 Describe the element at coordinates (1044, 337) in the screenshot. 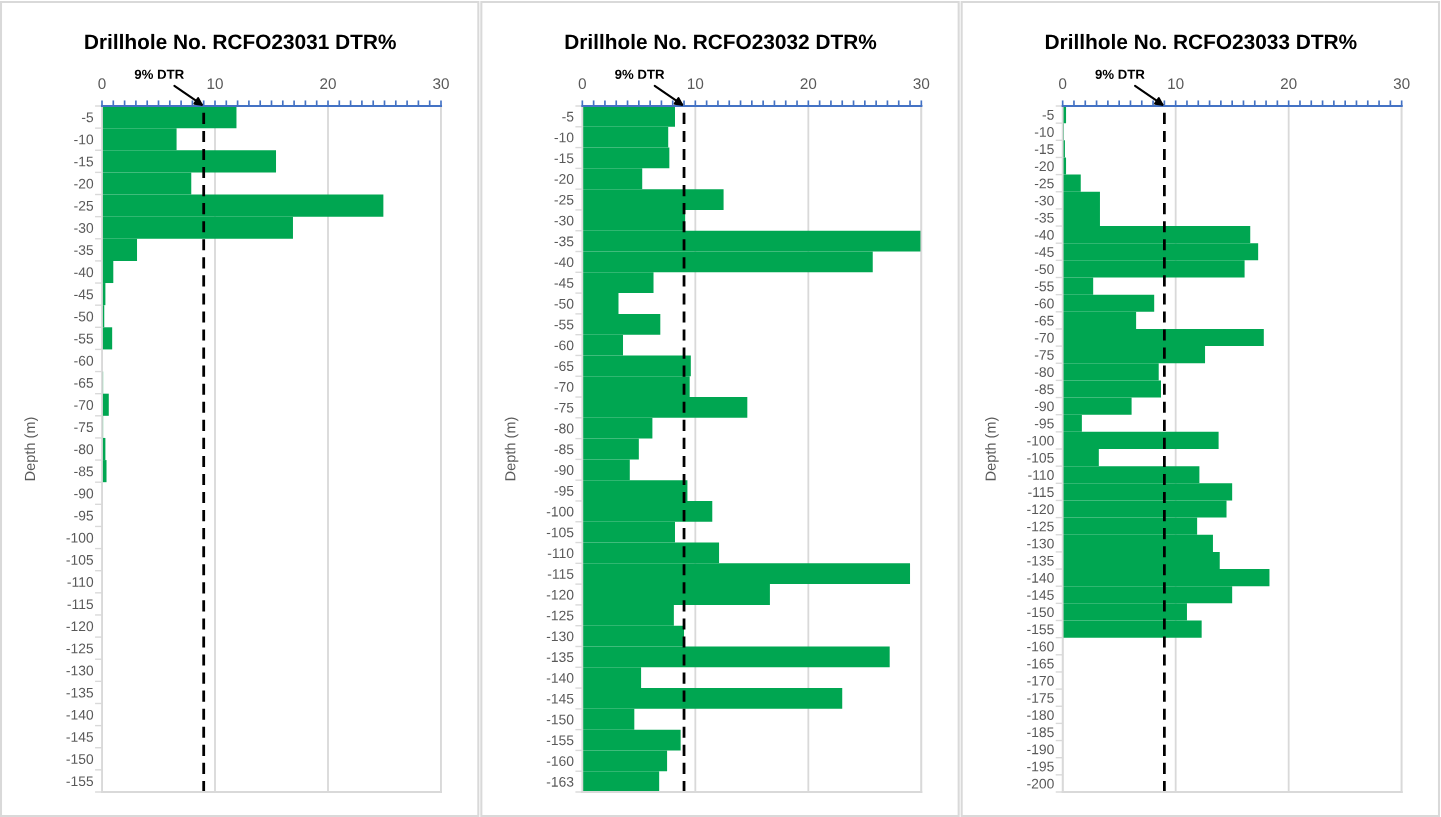

I see `y-tick-label: -70` at that location.